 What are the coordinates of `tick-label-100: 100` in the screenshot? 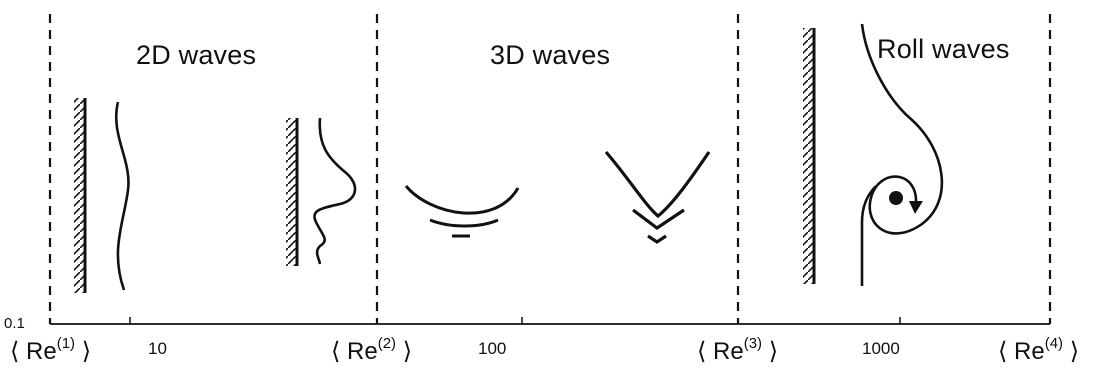 It's located at (492, 348).